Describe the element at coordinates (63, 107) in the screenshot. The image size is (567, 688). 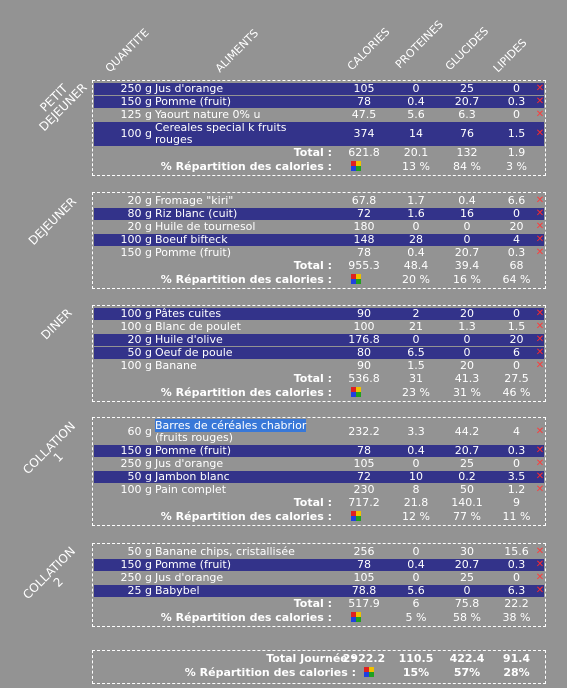
I see `meal-label: PETIT DEJEUNER` at that location.